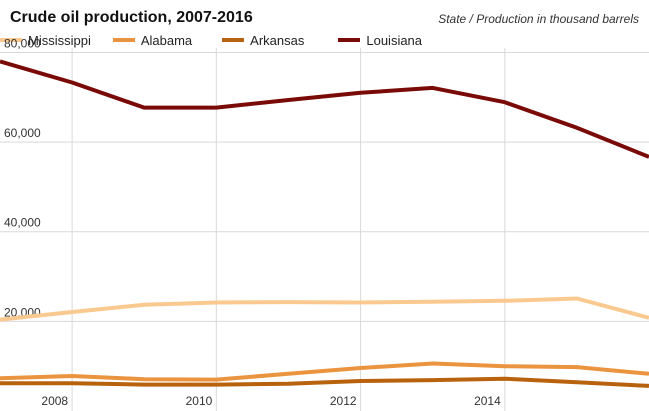 This screenshot has width=649, height=411. I want to click on chart-subtitle: State / Production in thousand barrels, so click(538, 19).